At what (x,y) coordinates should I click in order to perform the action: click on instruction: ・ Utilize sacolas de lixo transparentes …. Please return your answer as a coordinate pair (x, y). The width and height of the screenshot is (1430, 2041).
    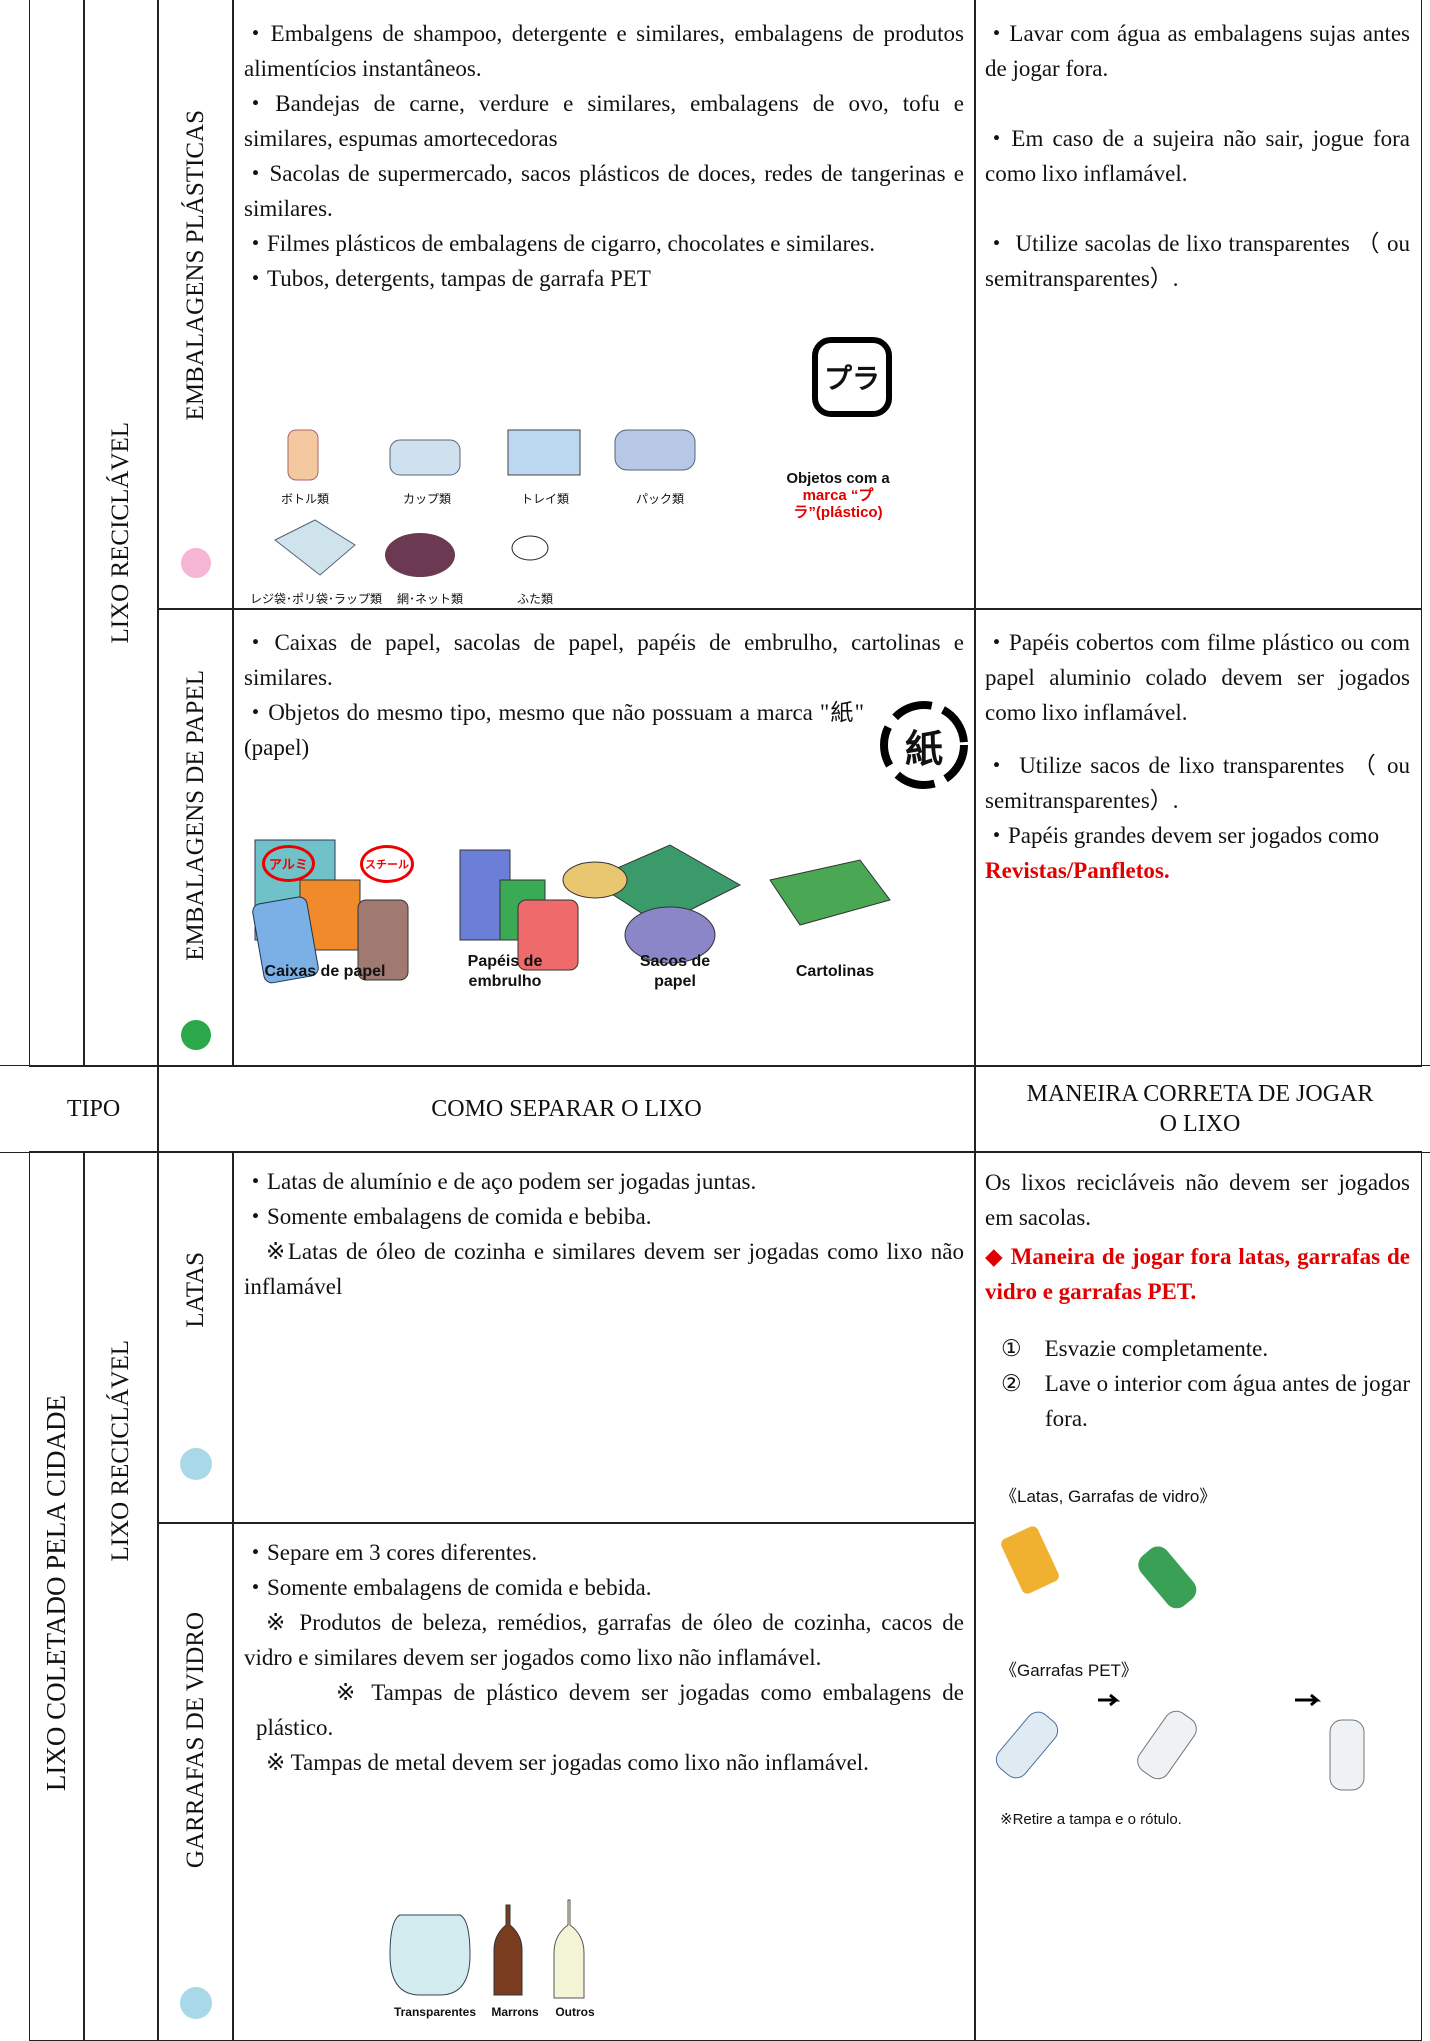
    Looking at the image, I should click on (1197, 261).